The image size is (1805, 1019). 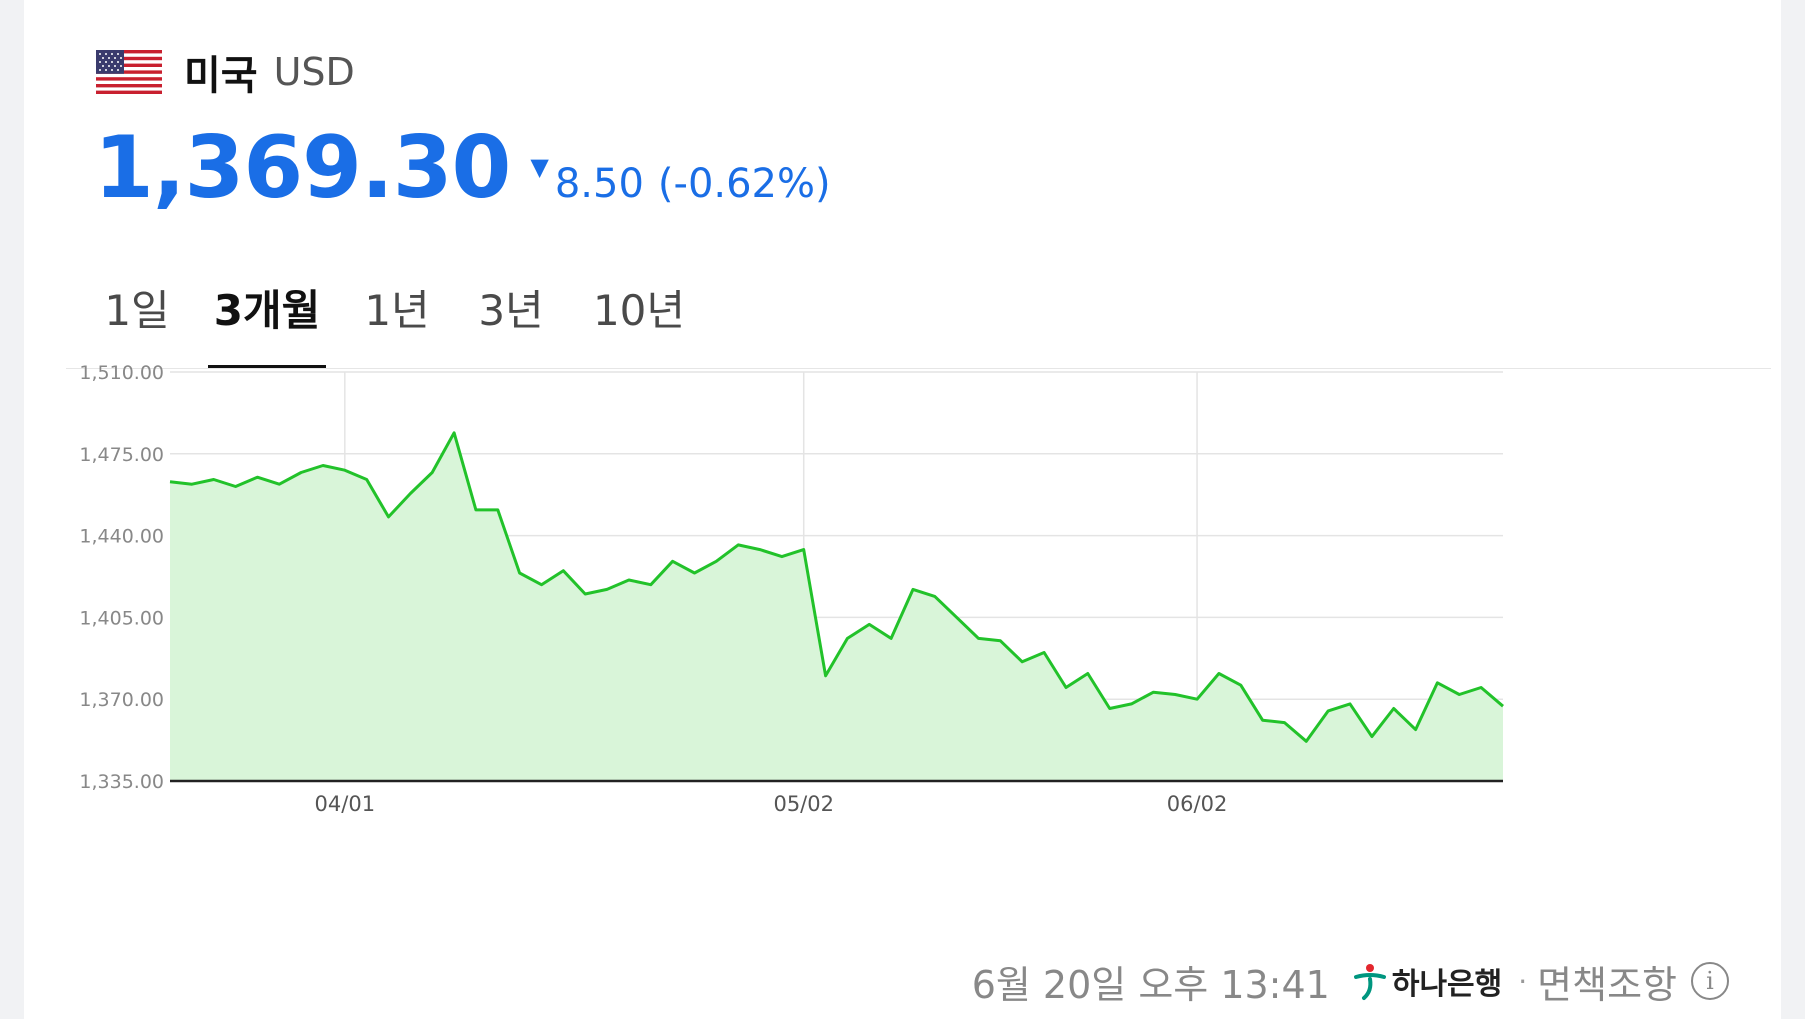 I want to click on bank-name: 하나은행, so click(x=1447, y=984).